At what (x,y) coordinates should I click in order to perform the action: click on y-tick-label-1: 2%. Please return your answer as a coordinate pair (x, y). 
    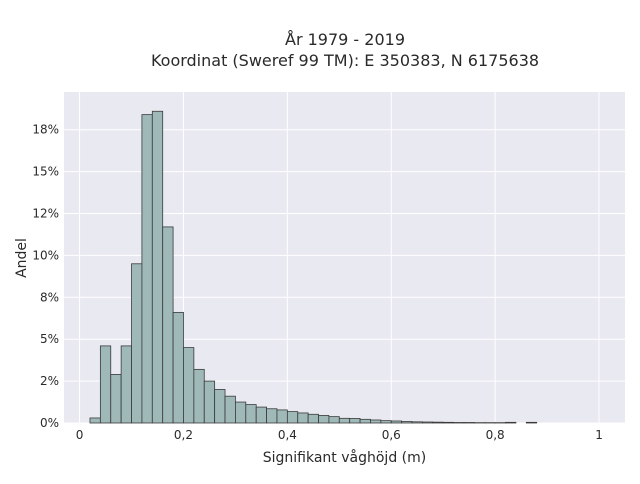
    Looking at the image, I should click on (49, 381).